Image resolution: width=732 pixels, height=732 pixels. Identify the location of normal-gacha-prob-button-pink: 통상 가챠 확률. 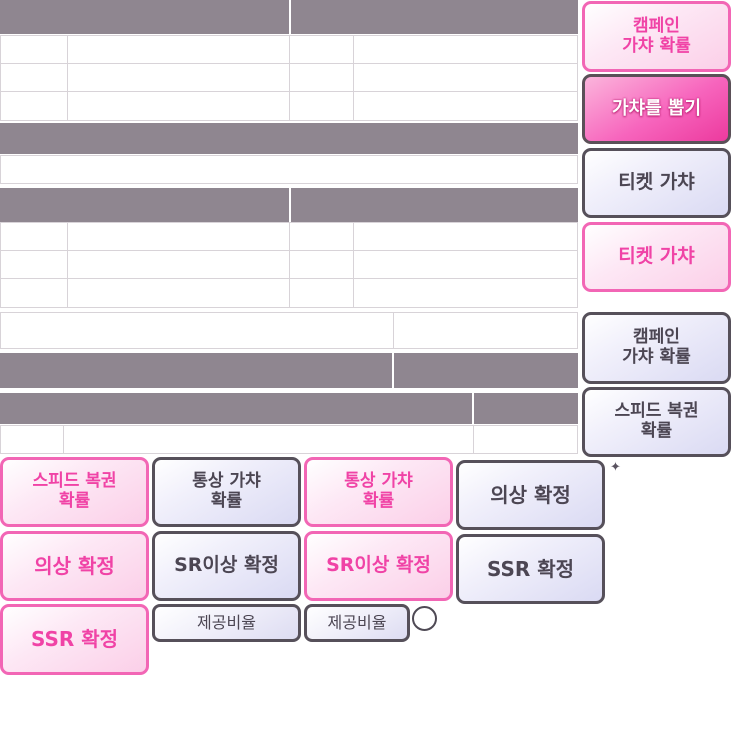
(378, 492).